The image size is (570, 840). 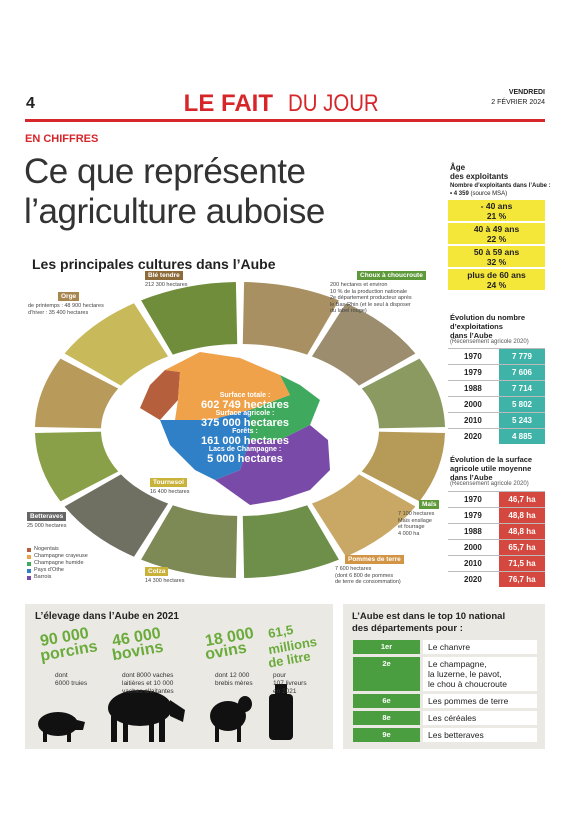 What do you see at coordinates (47, 526) in the screenshot?
I see `crop-detail: 25 000 hectares` at bounding box center [47, 526].